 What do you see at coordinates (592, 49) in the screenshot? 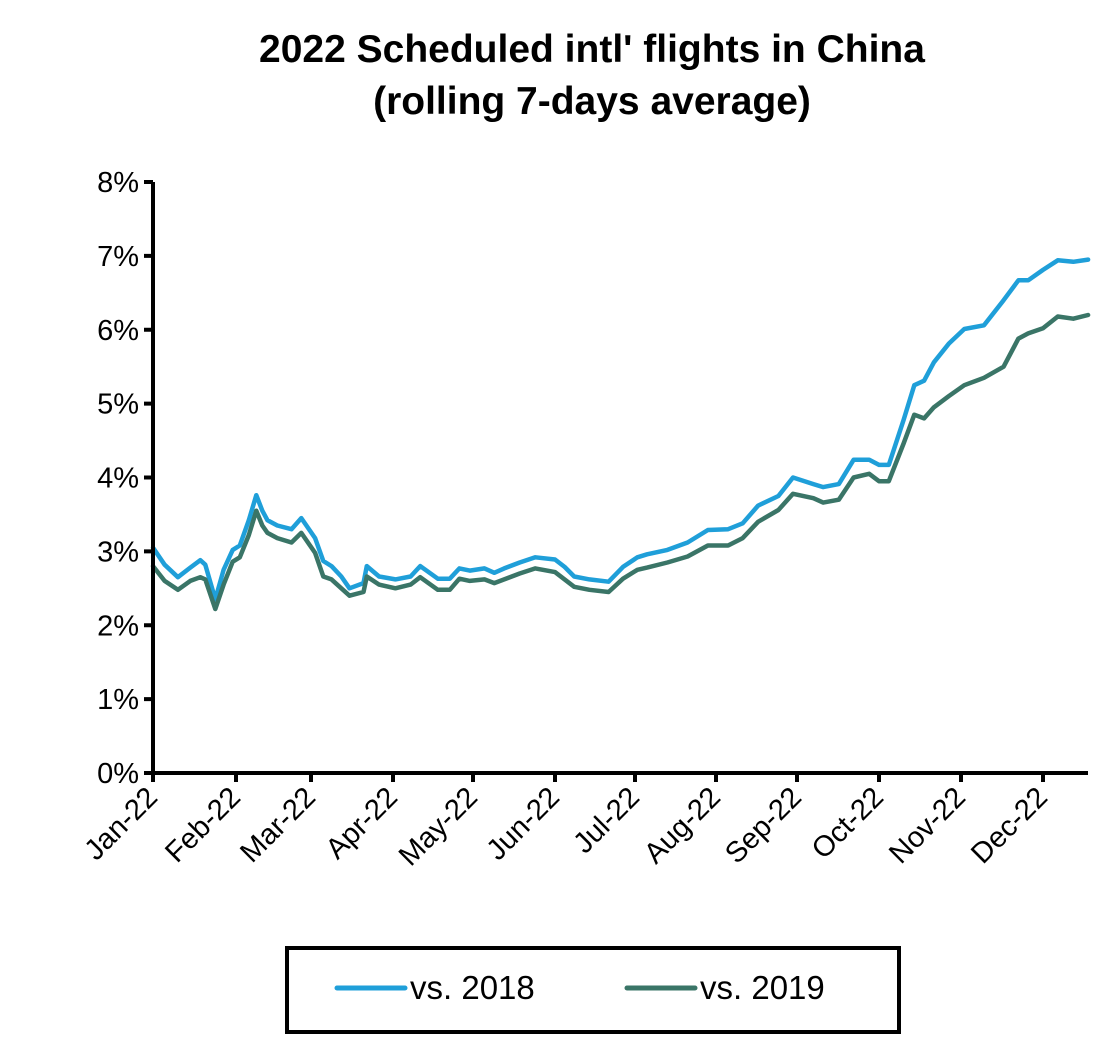
I see `chart-title-line-1: 2022 Scheduled intl' flights in China` at bounding box center [592, 49].